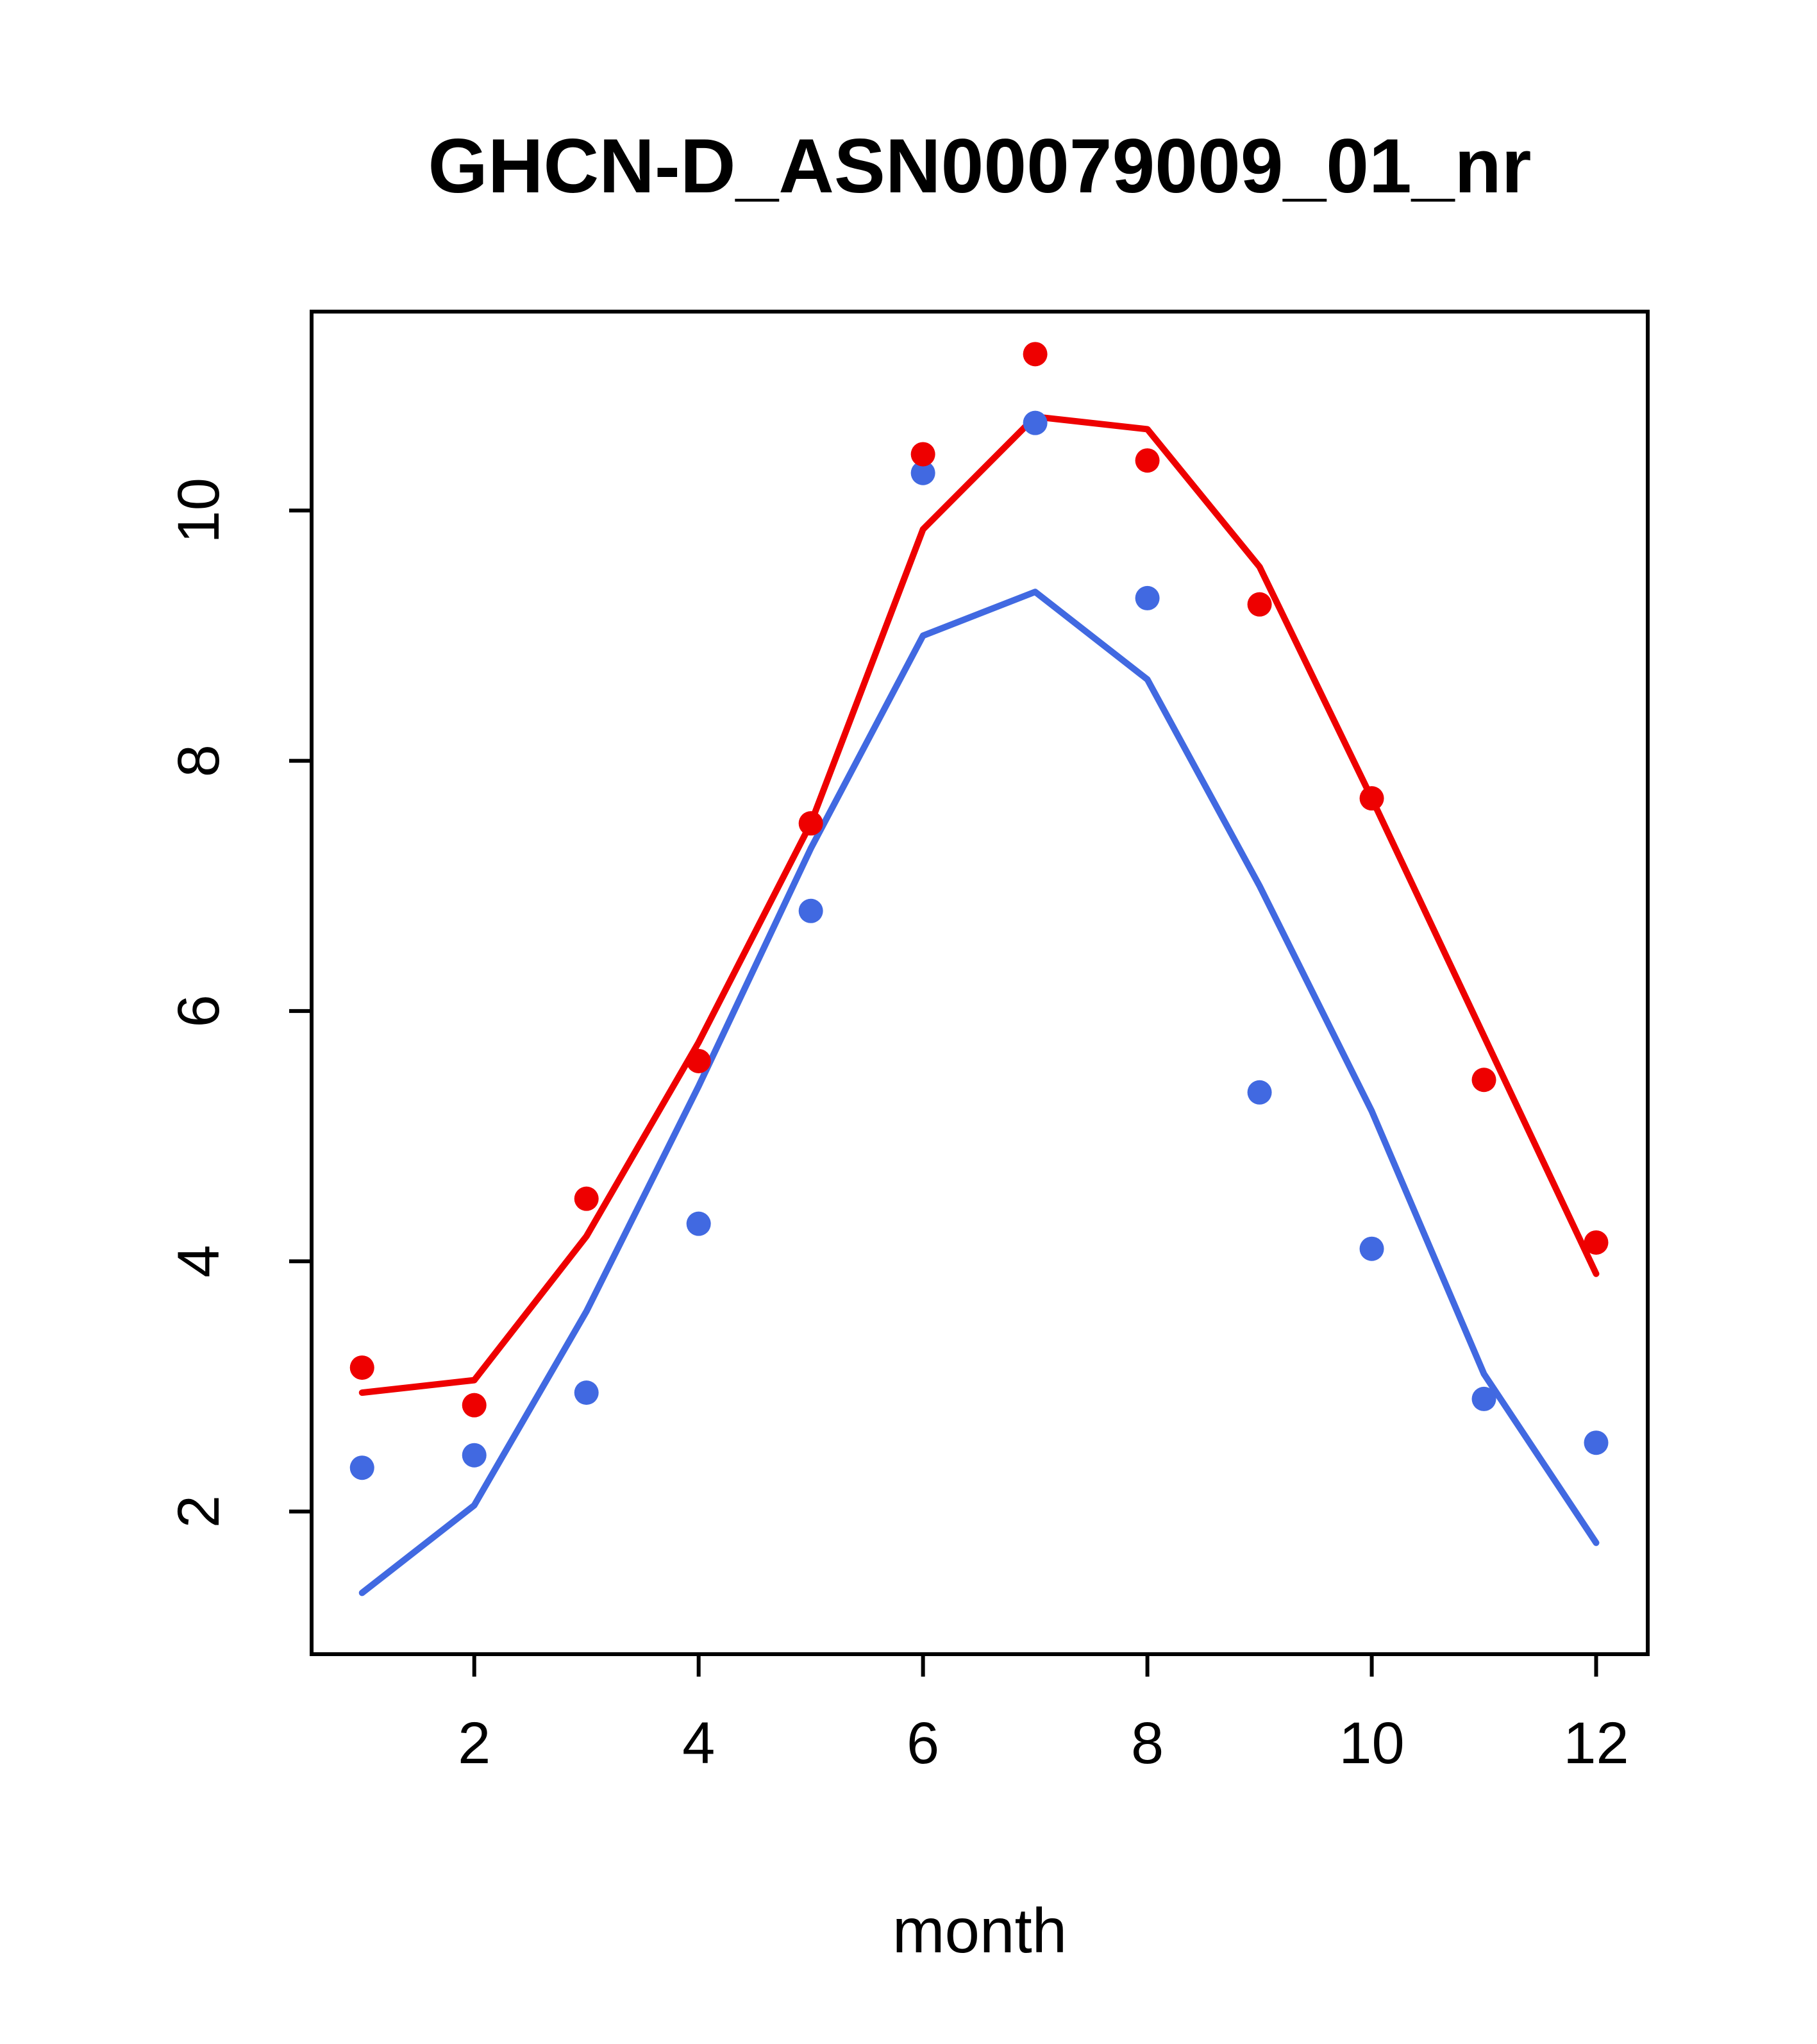 This screenshot has width=1817, height=2044. What do you see at coordinates (1371, 1743) in the screenshot?
I see `x-tick-label: 10` at bounding box center [1371, 1743].